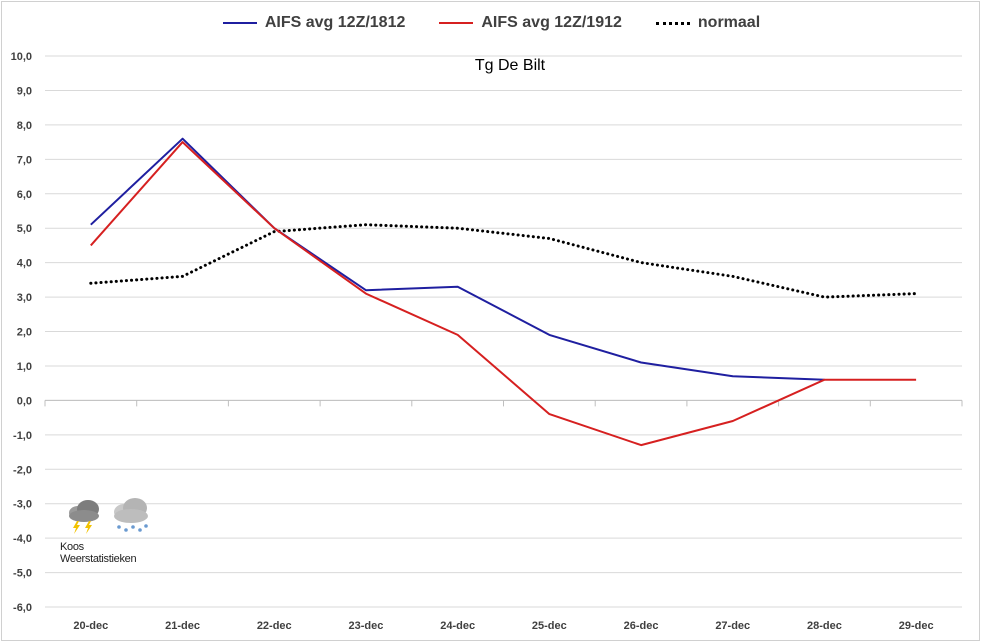 The height and width of the screenshot is (644, 983). Describe the element at coordinates (457, 626) in the screenshot. I see `x-tick-label: 24-dec` at that location.